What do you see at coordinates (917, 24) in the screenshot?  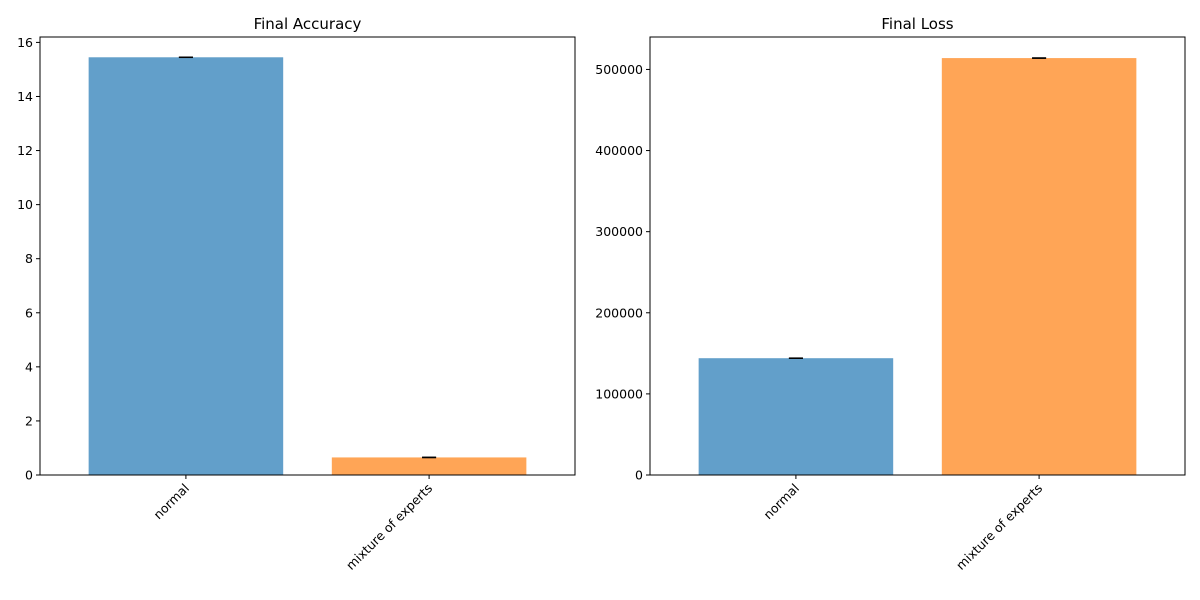 I see `loss-chart-title: Final Loss` at bounding box center [917, 24].